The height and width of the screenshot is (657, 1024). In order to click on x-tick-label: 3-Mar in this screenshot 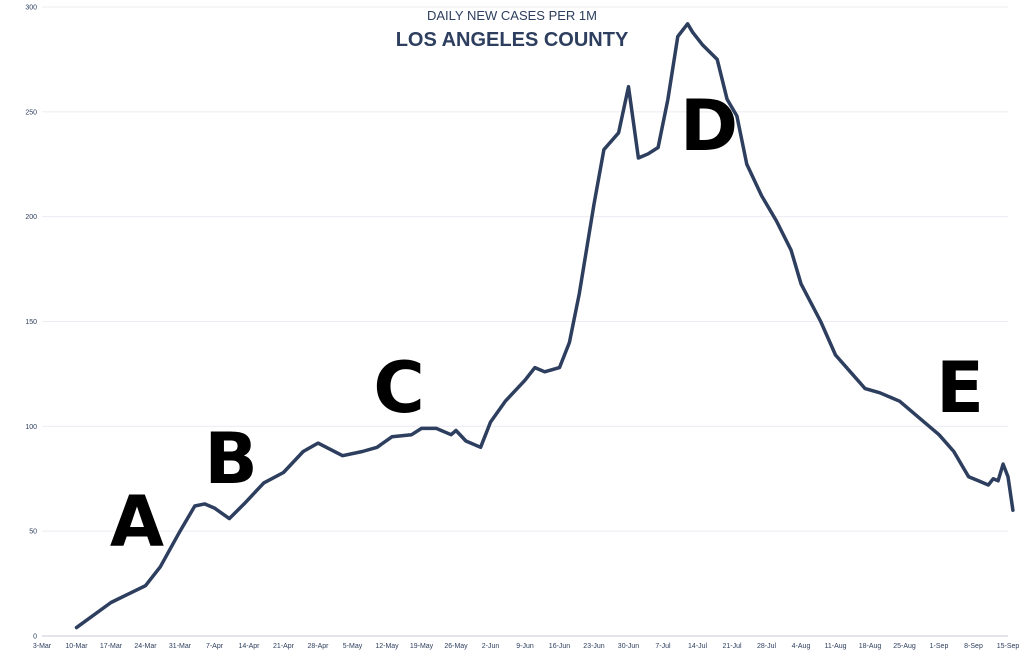, I will do `click(42, 646)`.